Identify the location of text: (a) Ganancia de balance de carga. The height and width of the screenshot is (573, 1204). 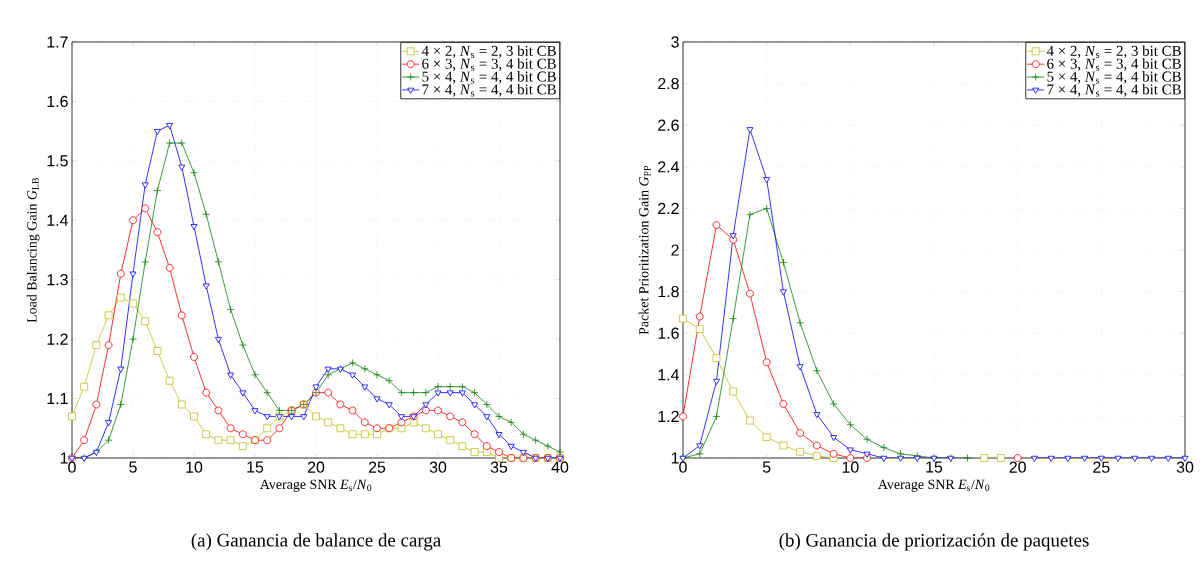
(316, 542).